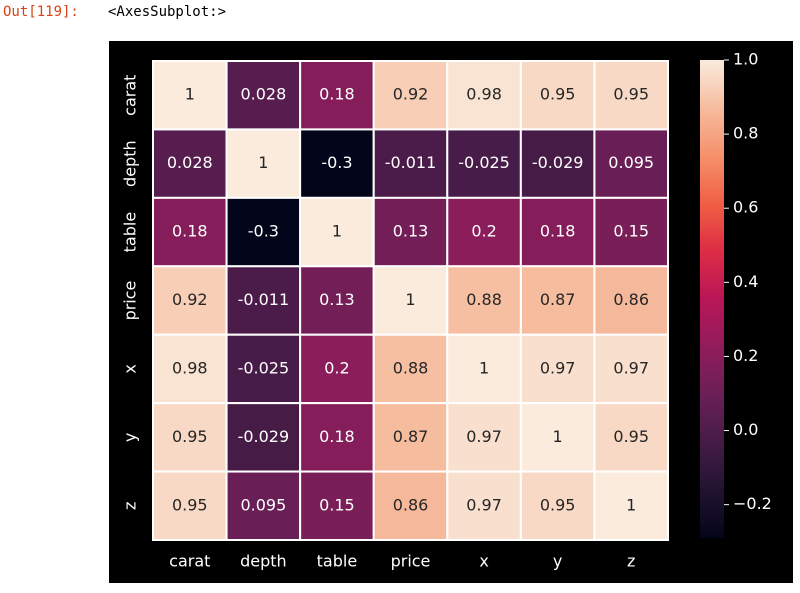  What do you see at coordinates (337, 561) in the screenshot?
I see `x-tick-label: table` at bounding box center [337, 561].